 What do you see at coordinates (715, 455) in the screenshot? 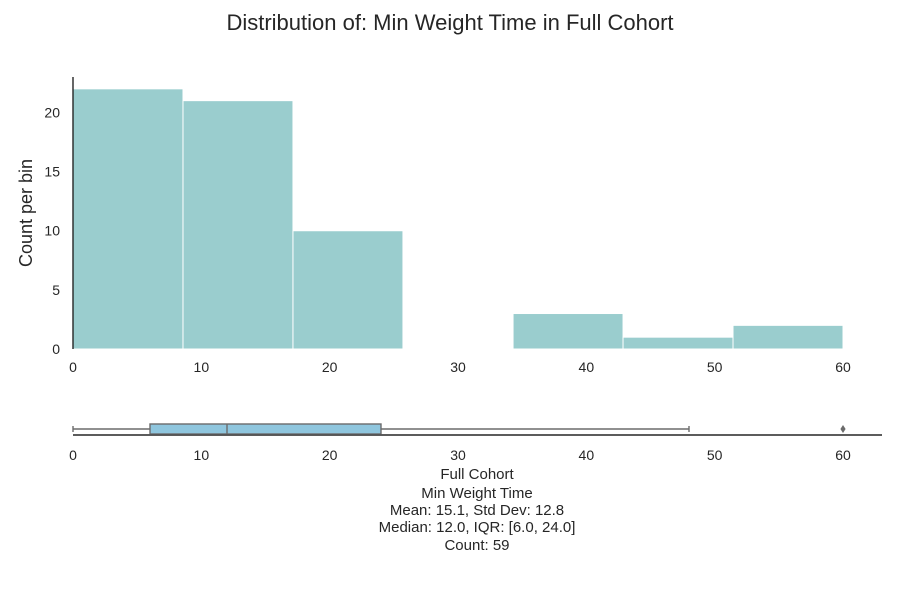
I see `box-x-tick-label: 50` at bounding box center [715, 455].